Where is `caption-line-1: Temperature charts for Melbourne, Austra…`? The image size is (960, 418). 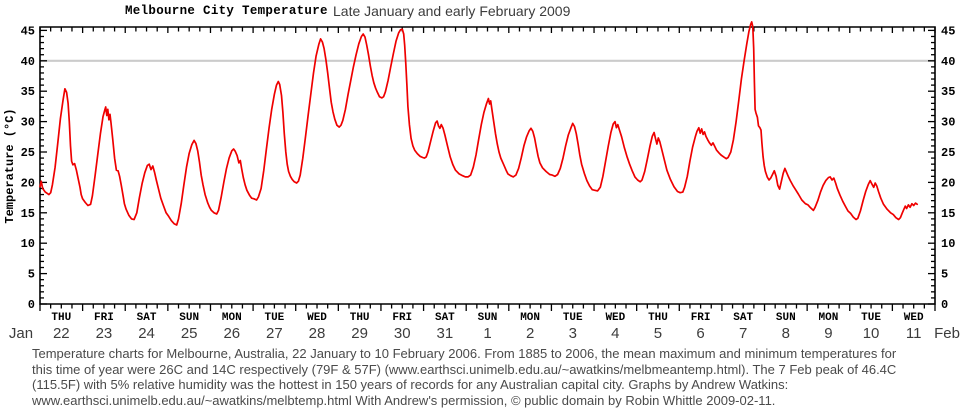
caption-line-1: Temperature charts for Melbourne, Austra… is located at coordinates (464, 353).